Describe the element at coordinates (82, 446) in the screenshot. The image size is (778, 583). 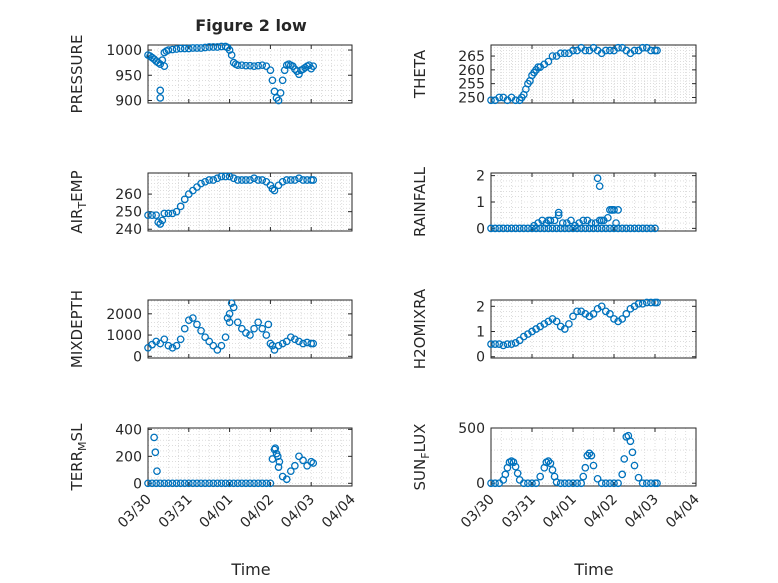
I see `y-axis-label-subscript: M` at that location.